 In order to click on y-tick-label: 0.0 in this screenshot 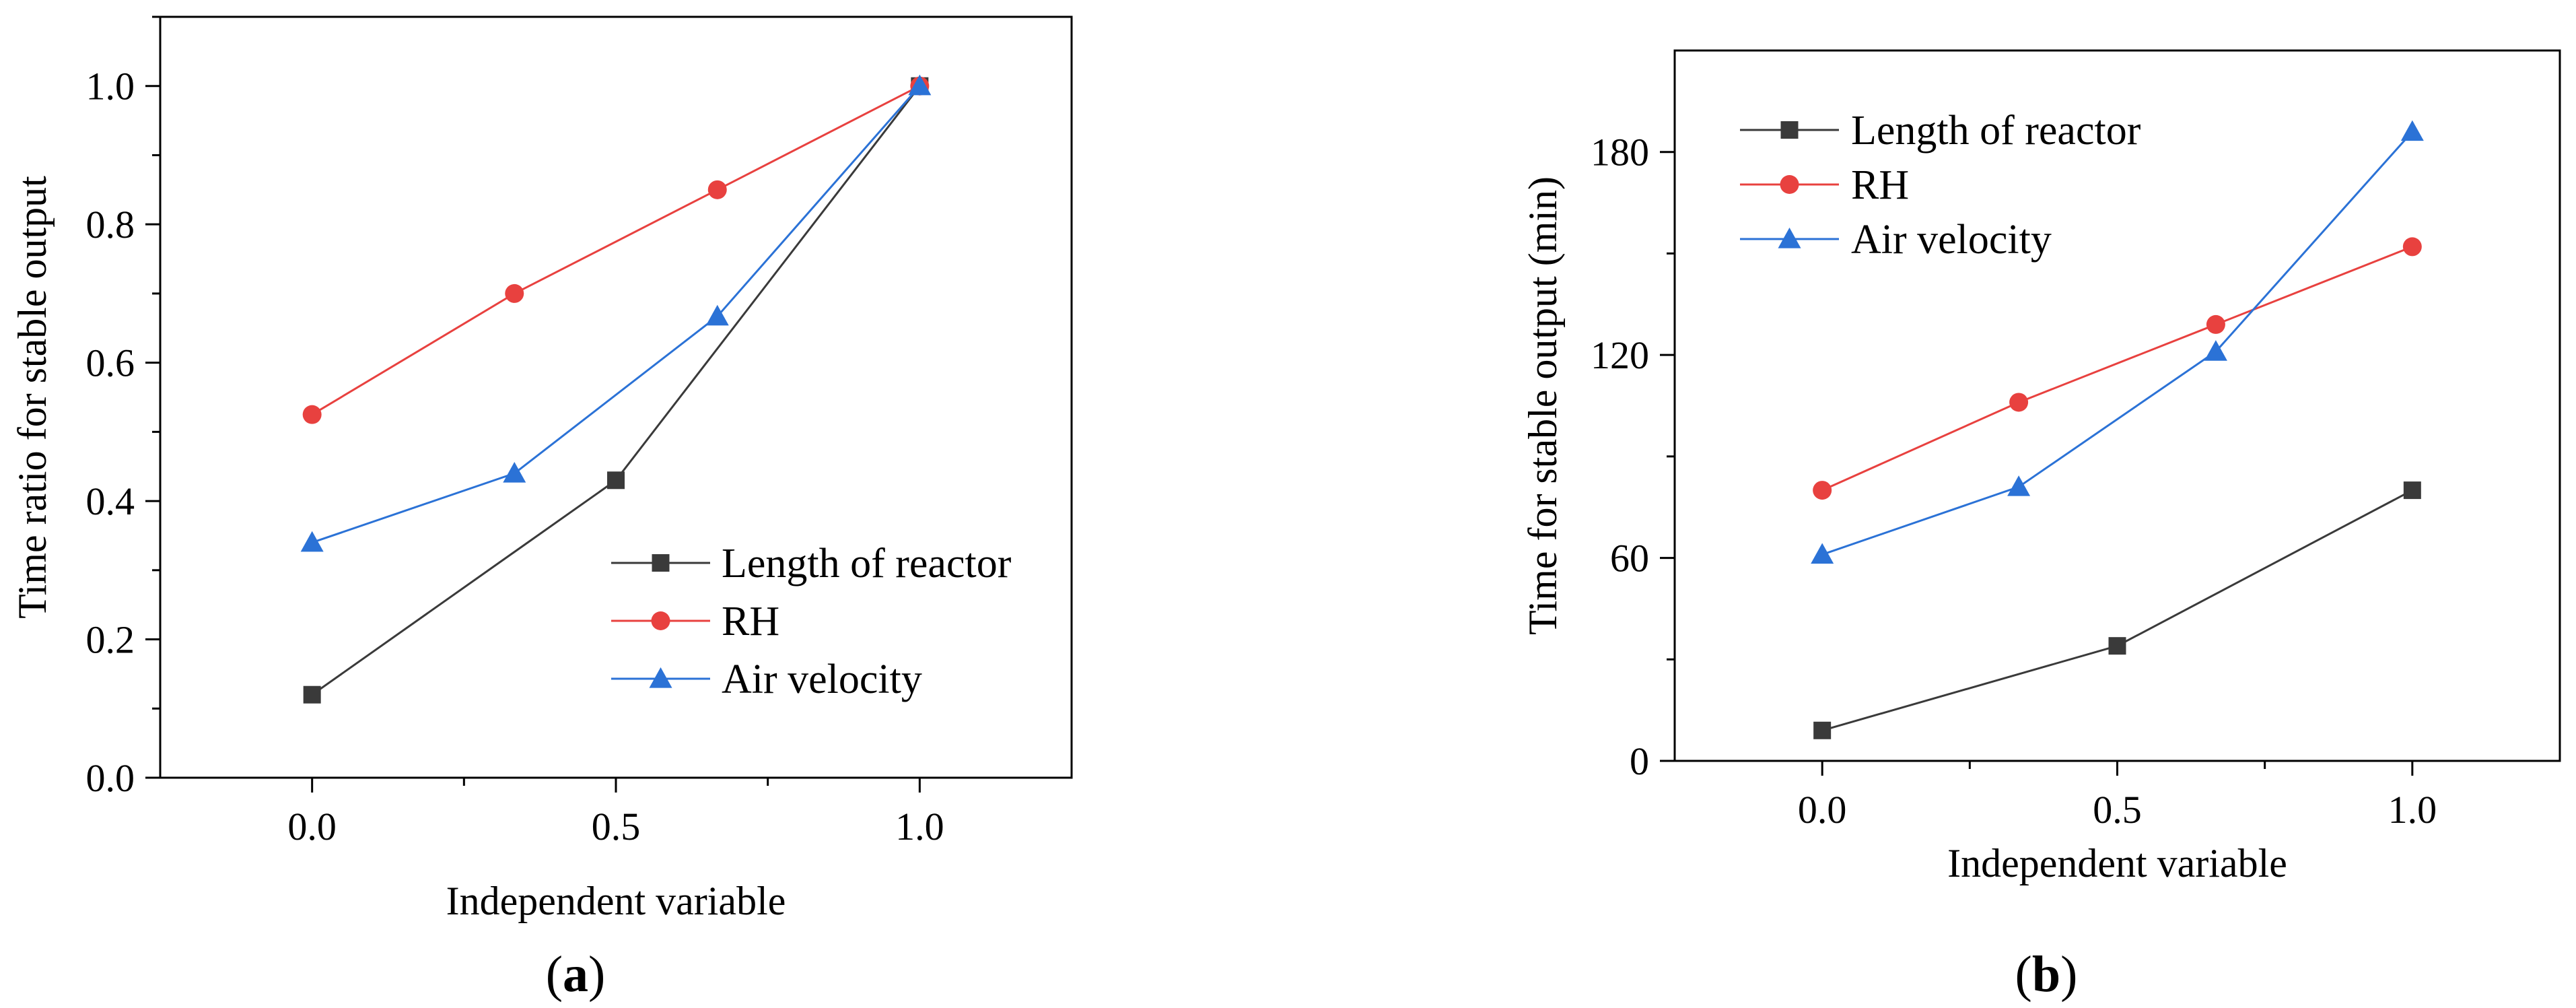, I will do `click(110, 778)`.